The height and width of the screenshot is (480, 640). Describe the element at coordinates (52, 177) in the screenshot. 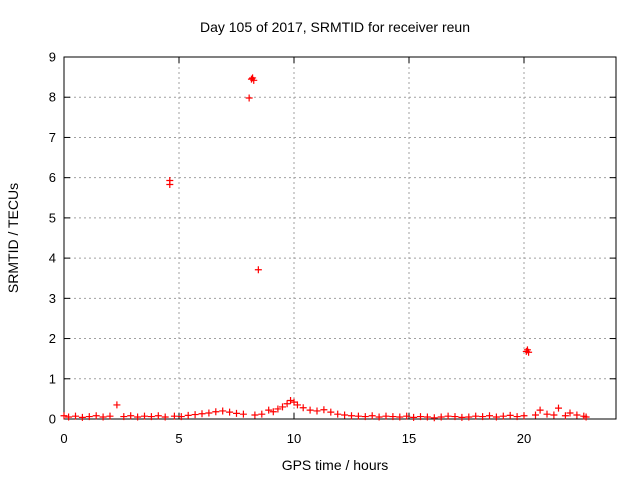

I see `y-tick-label: 6` at that location.